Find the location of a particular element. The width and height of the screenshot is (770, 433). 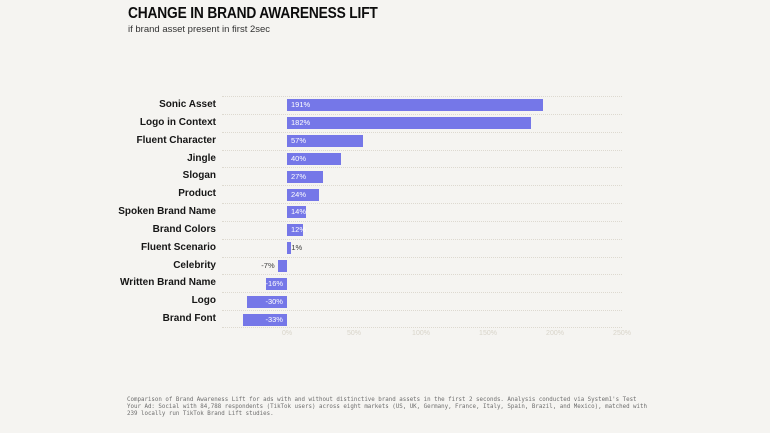

bar-with-value-label: 182% is located at coordinates (409, 123).